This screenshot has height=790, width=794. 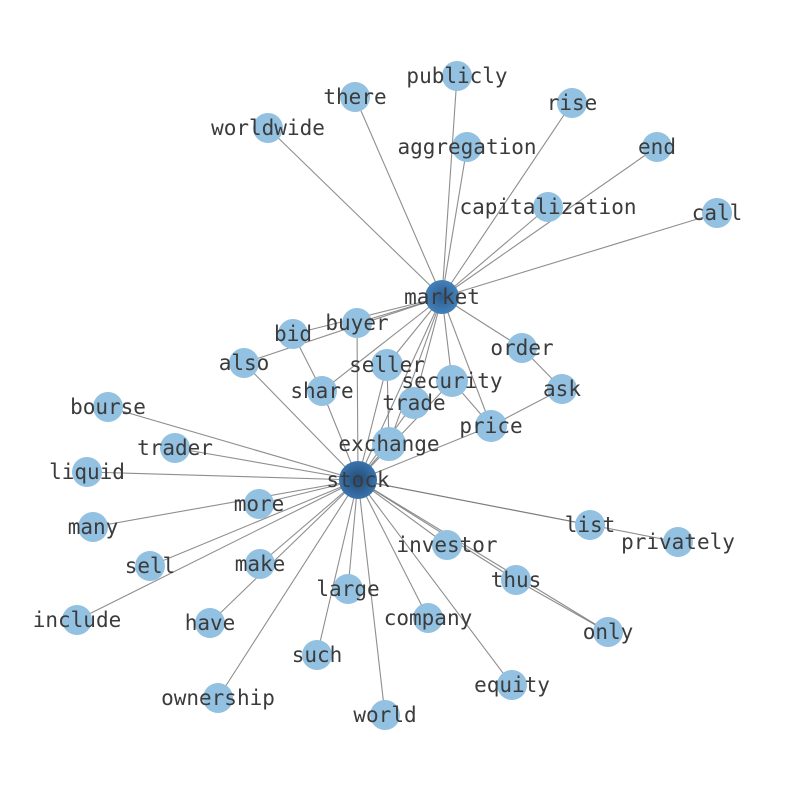 I want to click on node-label-rise: rise, so click(x=572, y=103).